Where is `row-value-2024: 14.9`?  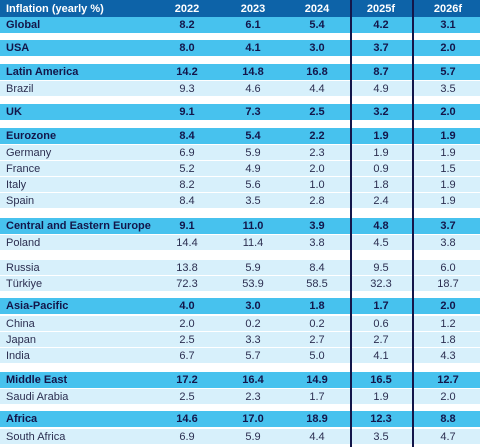 row-value-2024: 14.9 is located at coordinates (317, 380).